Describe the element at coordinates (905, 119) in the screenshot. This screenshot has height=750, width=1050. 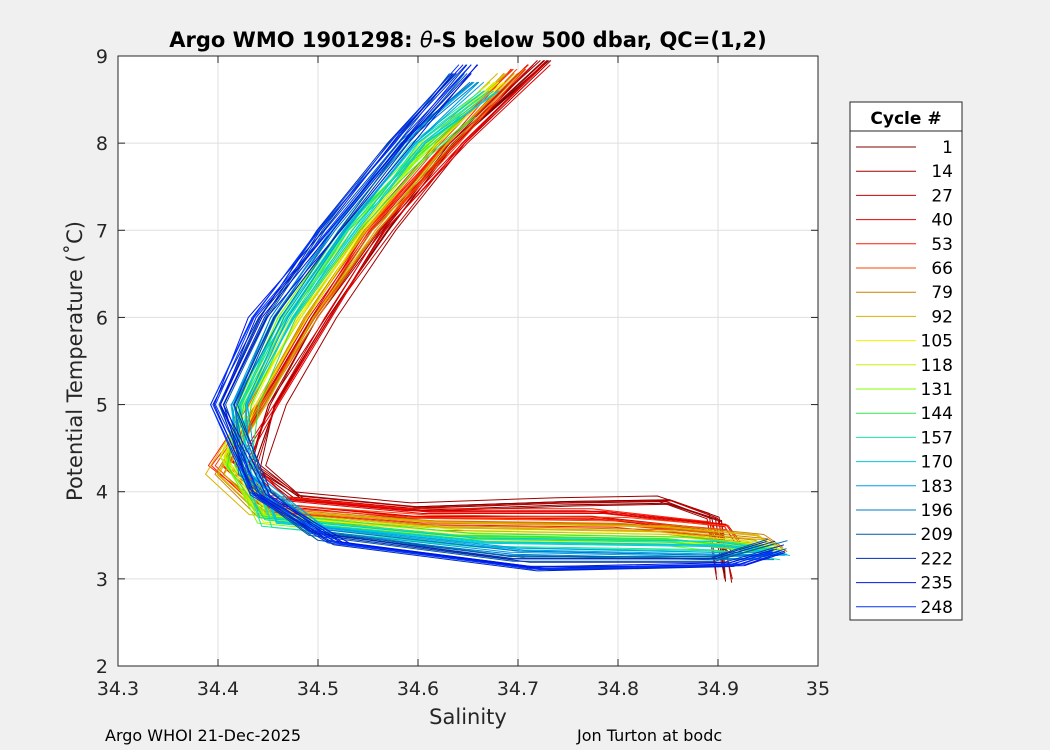
I see `legend-title: Cycle #` at that location.